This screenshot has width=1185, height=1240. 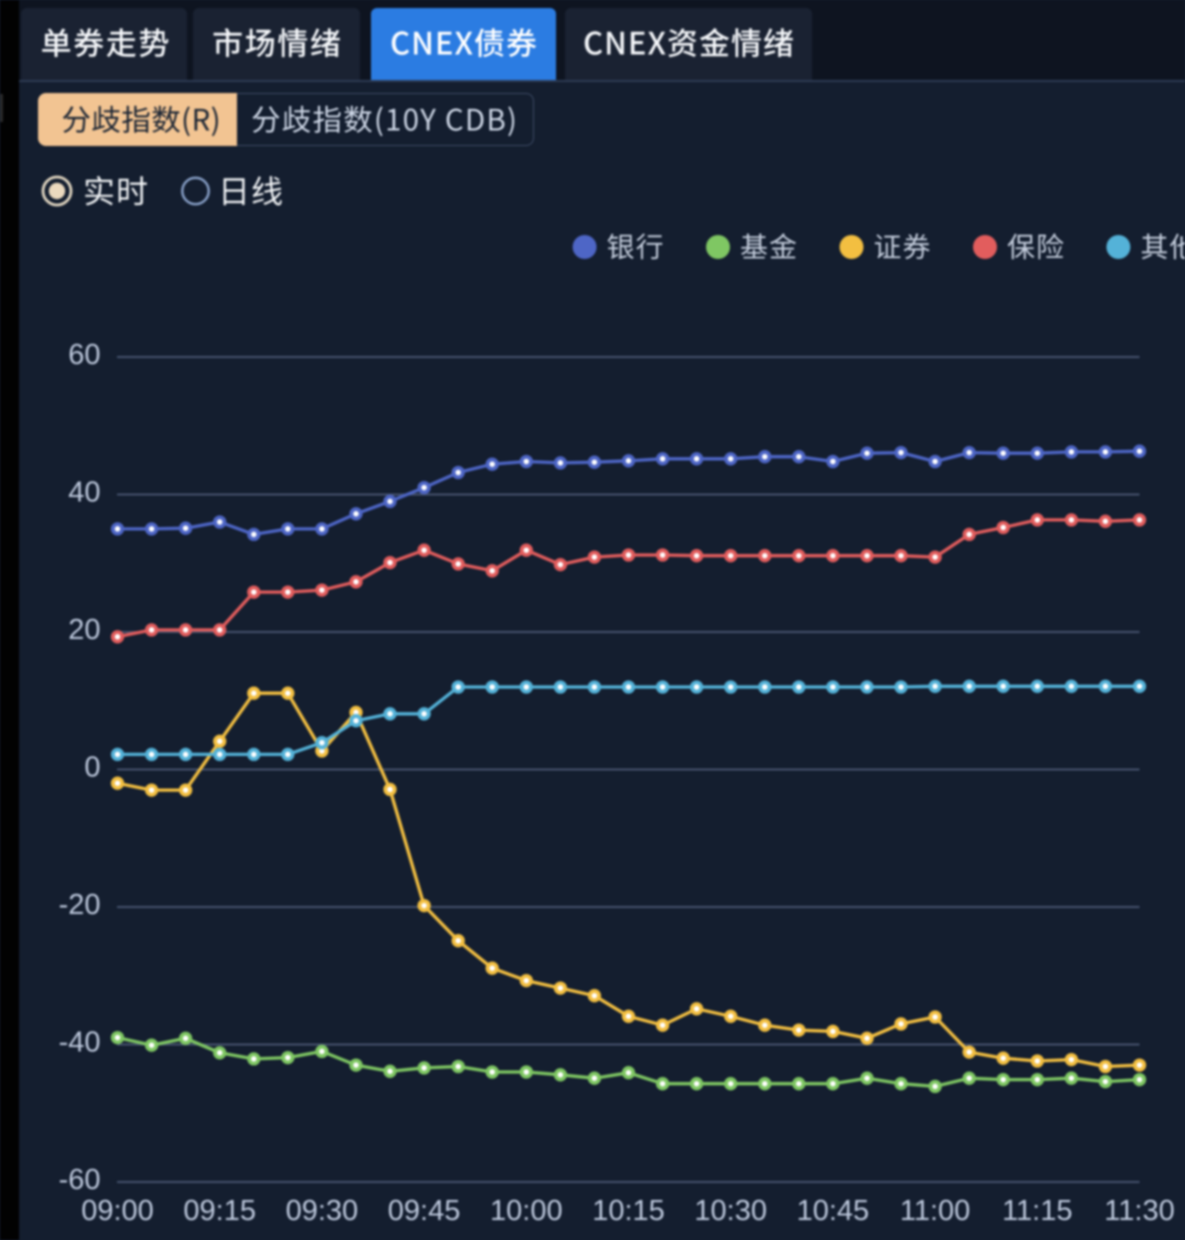 I want to click on svg-text: 11:15, so click(x=1037, y=1211).